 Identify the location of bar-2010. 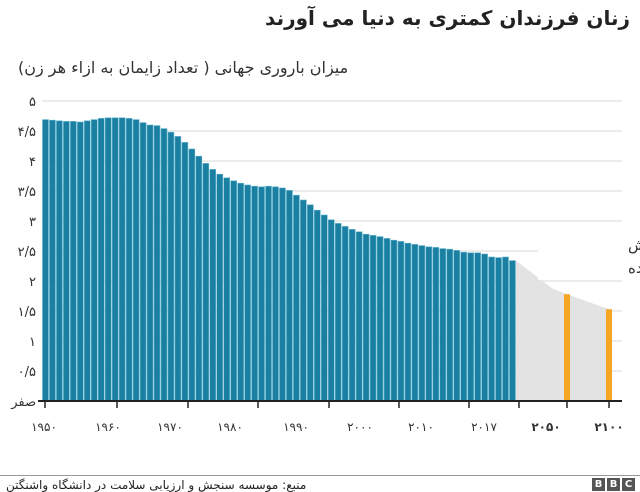
(463, 326).